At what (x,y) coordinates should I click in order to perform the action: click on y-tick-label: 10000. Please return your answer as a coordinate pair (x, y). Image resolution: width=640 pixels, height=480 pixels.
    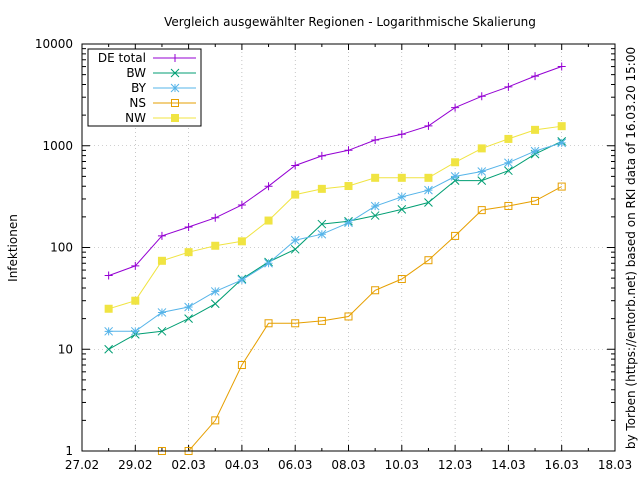
    Looking at the image, I should click on (54, 44).